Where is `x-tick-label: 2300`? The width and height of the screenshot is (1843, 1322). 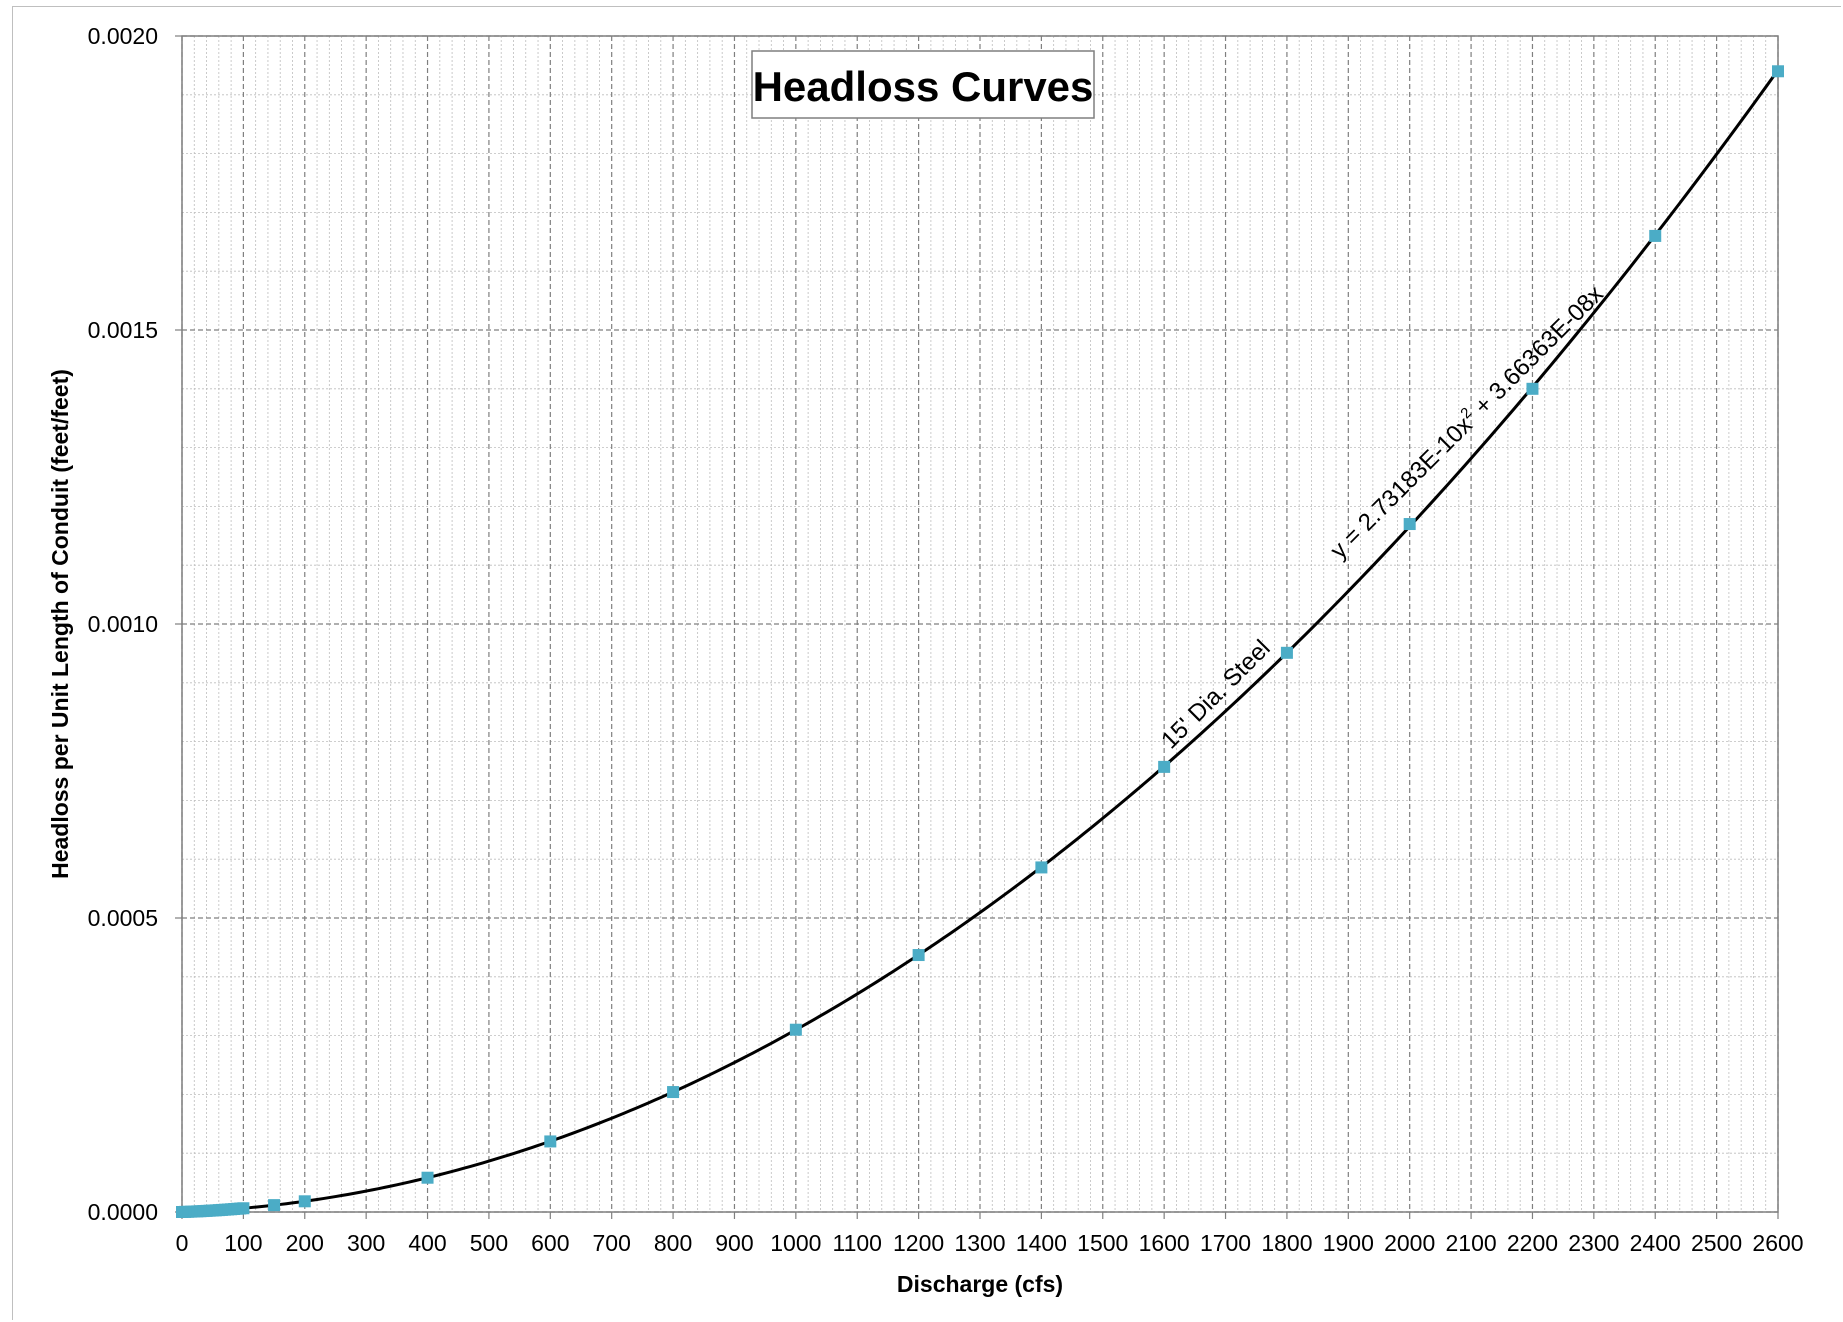 x-tick-label: 2300 is located at coordinates (1593, 1243).